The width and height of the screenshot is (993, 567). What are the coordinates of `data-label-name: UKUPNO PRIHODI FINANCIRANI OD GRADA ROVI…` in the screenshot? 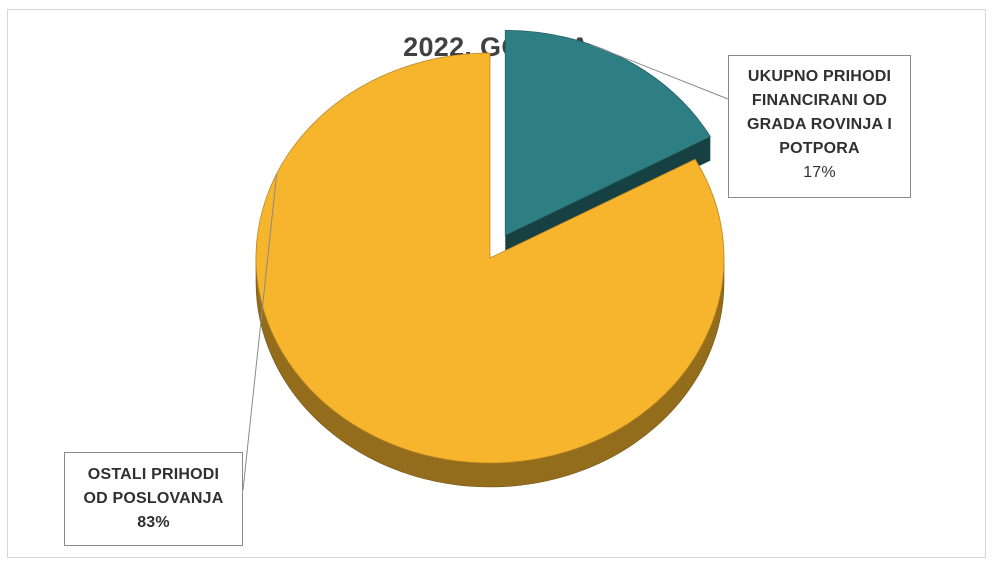 It's located at (819, 112).